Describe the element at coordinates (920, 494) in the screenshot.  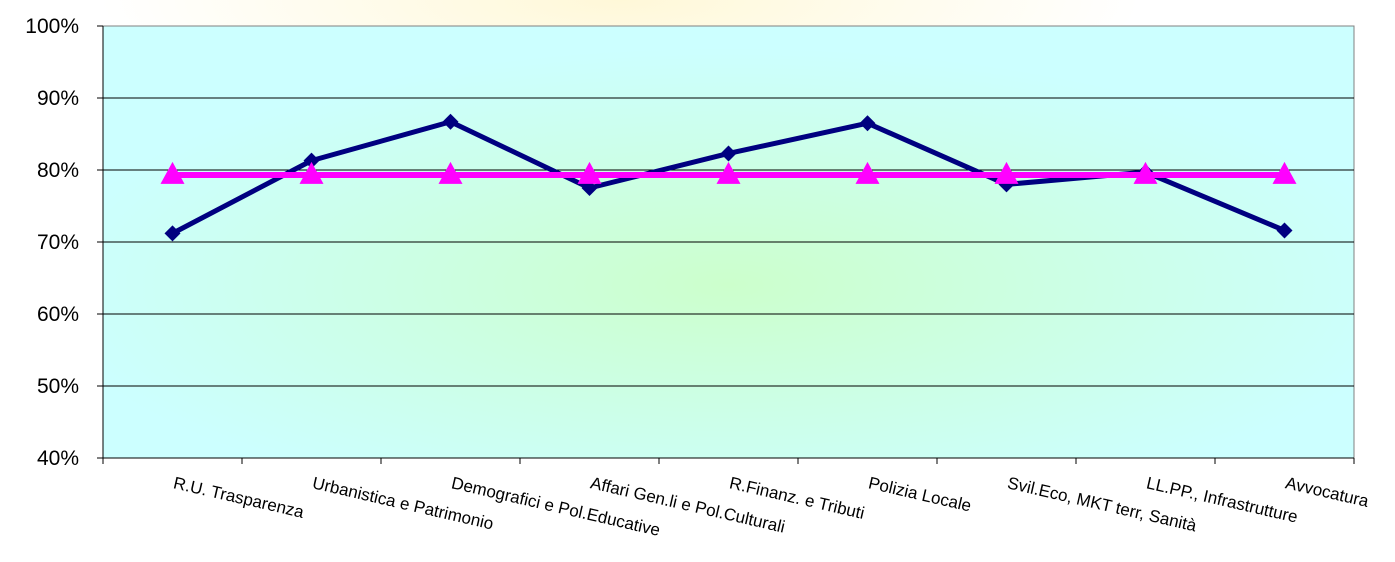
I see `x-category-label: Polizia Locale` at that location.